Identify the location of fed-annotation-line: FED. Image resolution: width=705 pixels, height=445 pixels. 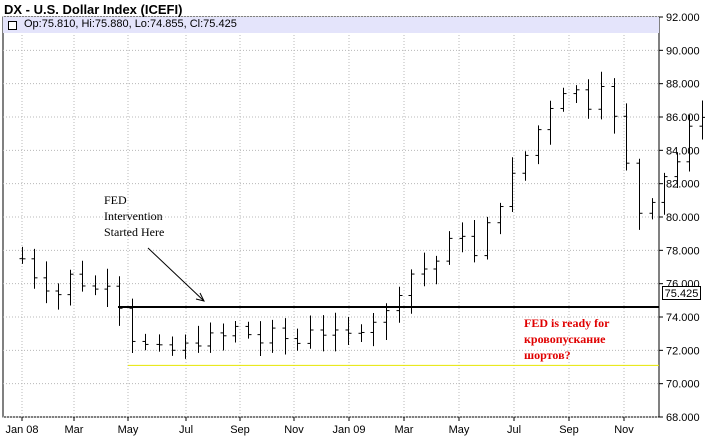
(115, 200).